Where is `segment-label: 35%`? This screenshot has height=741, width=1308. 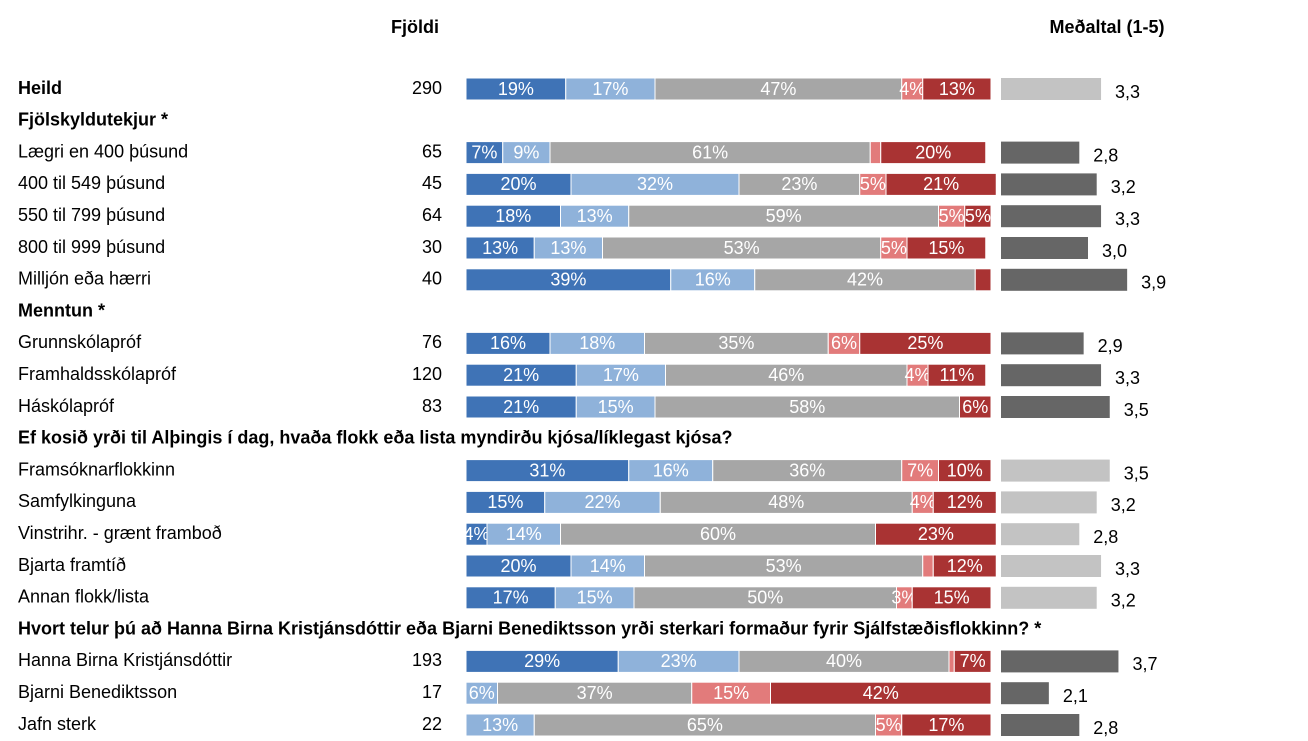 segment-label: 35% is located at coordinates (736, 343).